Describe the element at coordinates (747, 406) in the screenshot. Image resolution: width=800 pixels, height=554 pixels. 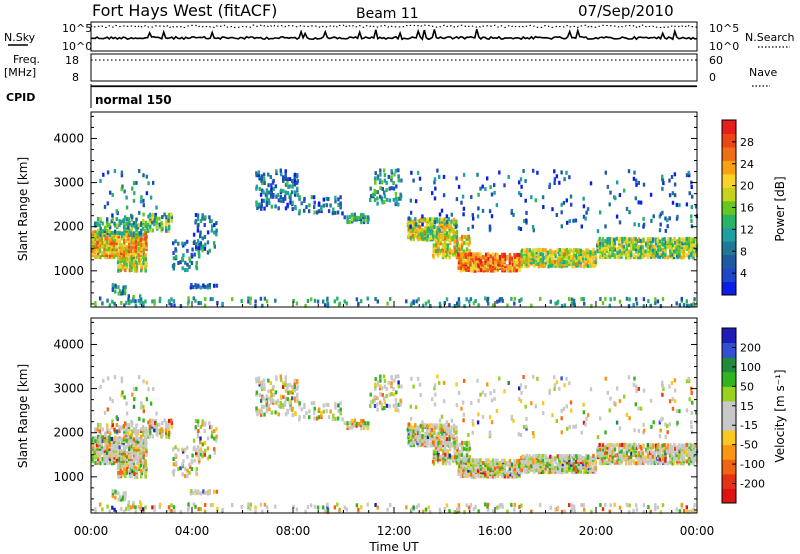
I see `velocity-cbar-label-3: 15` at that location.